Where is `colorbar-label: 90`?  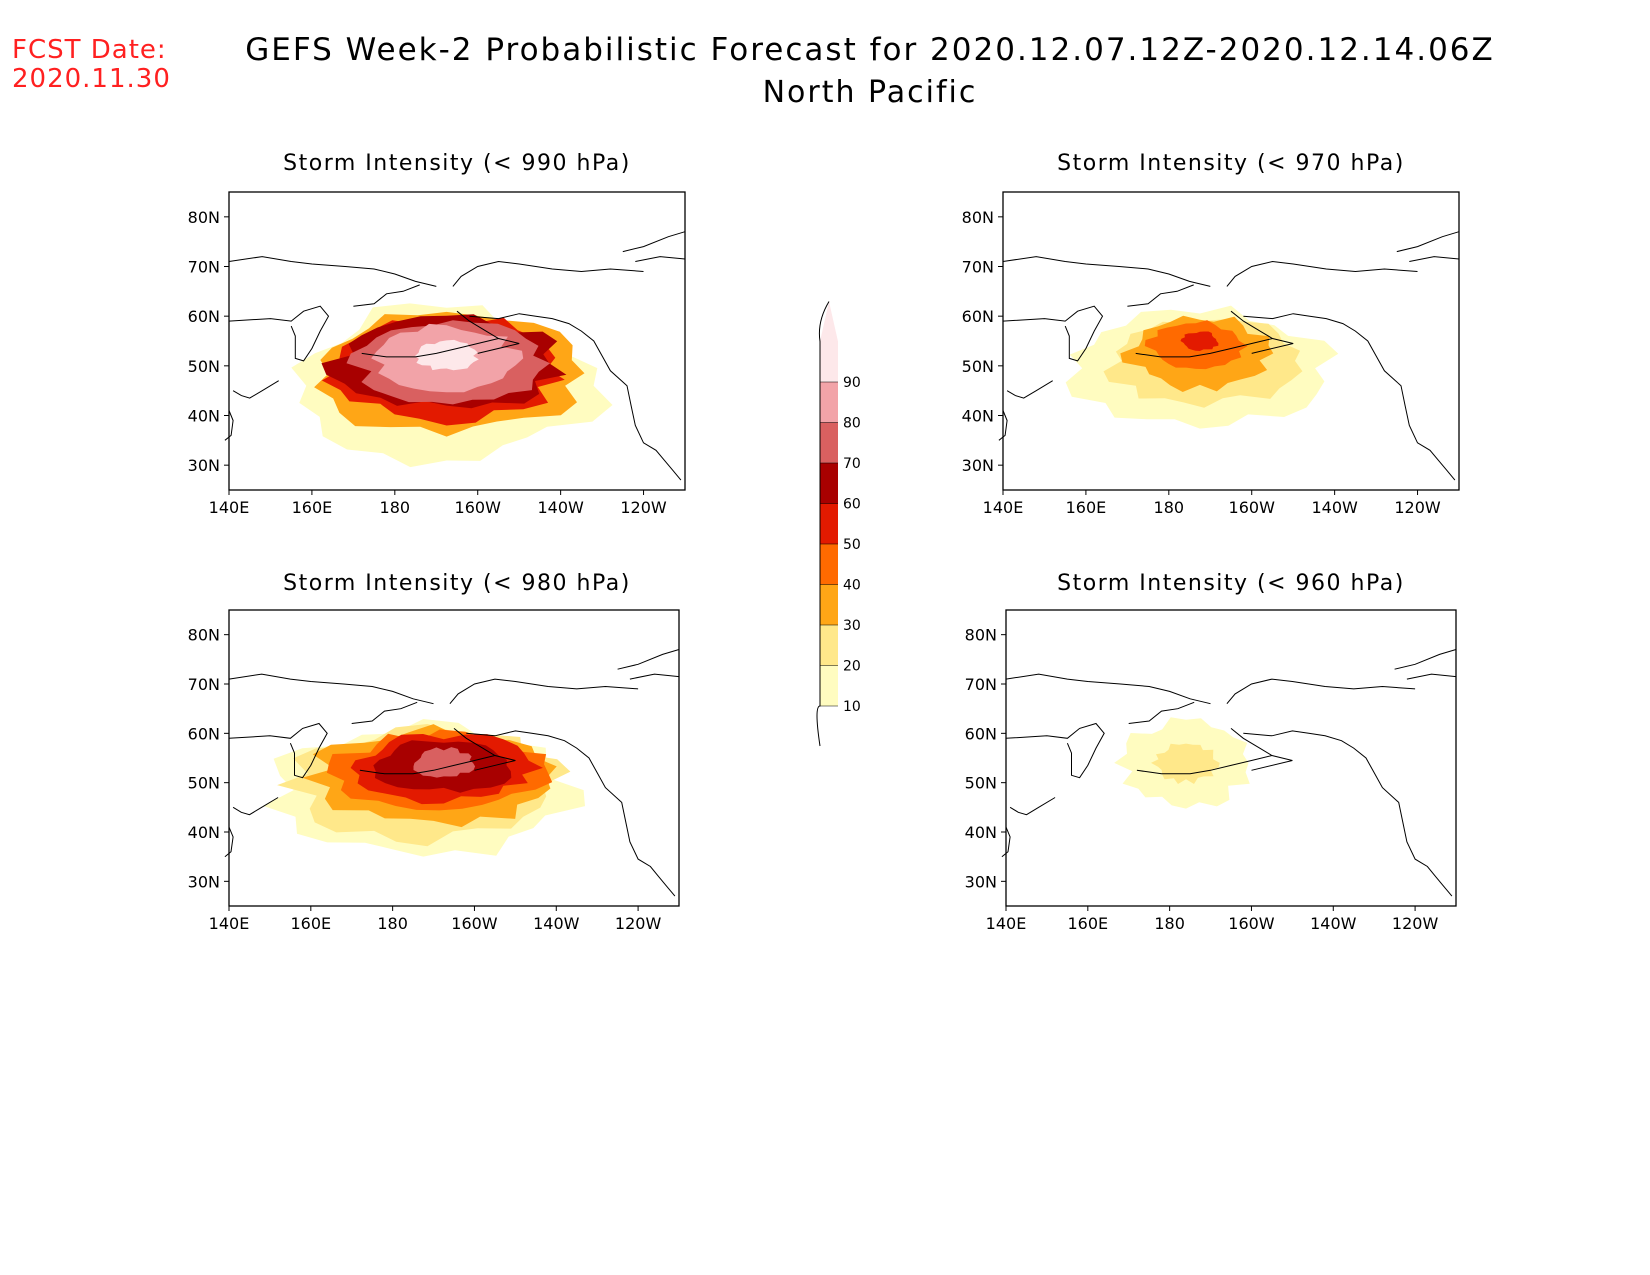
colorbar-label: 90 is located at coordinates (852, 383).